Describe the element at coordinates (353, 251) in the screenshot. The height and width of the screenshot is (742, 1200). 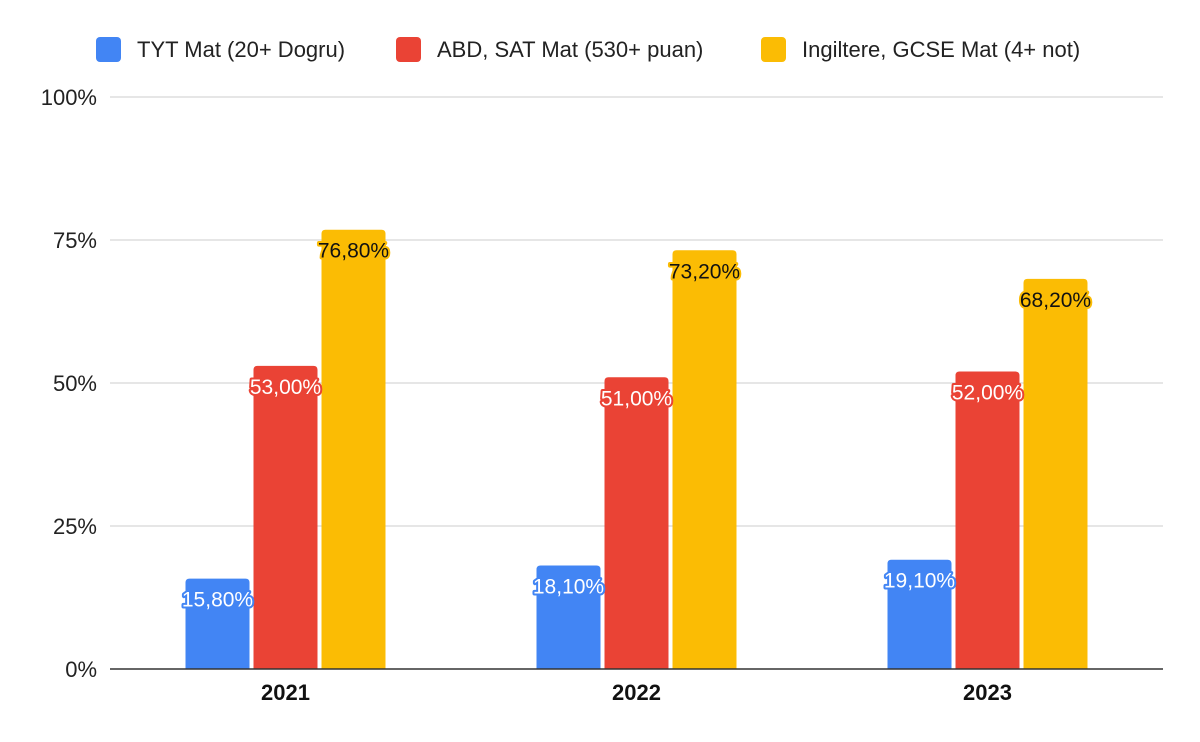
I see `data-label-2021-series-3: 76,80%` at that location.